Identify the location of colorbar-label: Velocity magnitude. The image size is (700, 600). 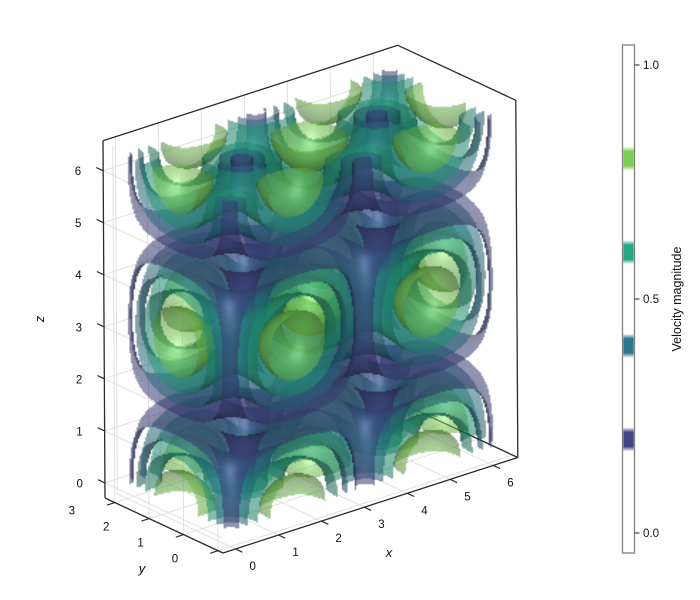
(677, 298).